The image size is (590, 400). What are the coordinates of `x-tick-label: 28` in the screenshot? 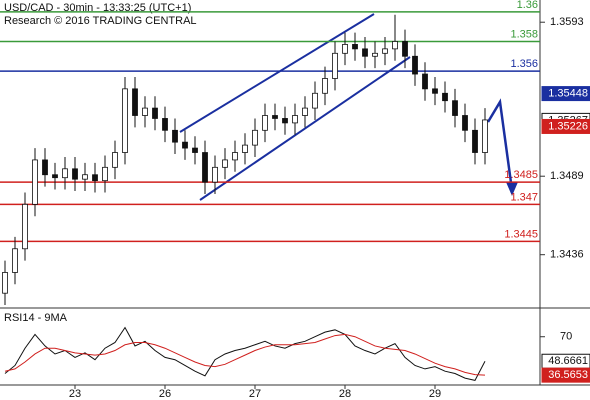 It's located at (345, 394).